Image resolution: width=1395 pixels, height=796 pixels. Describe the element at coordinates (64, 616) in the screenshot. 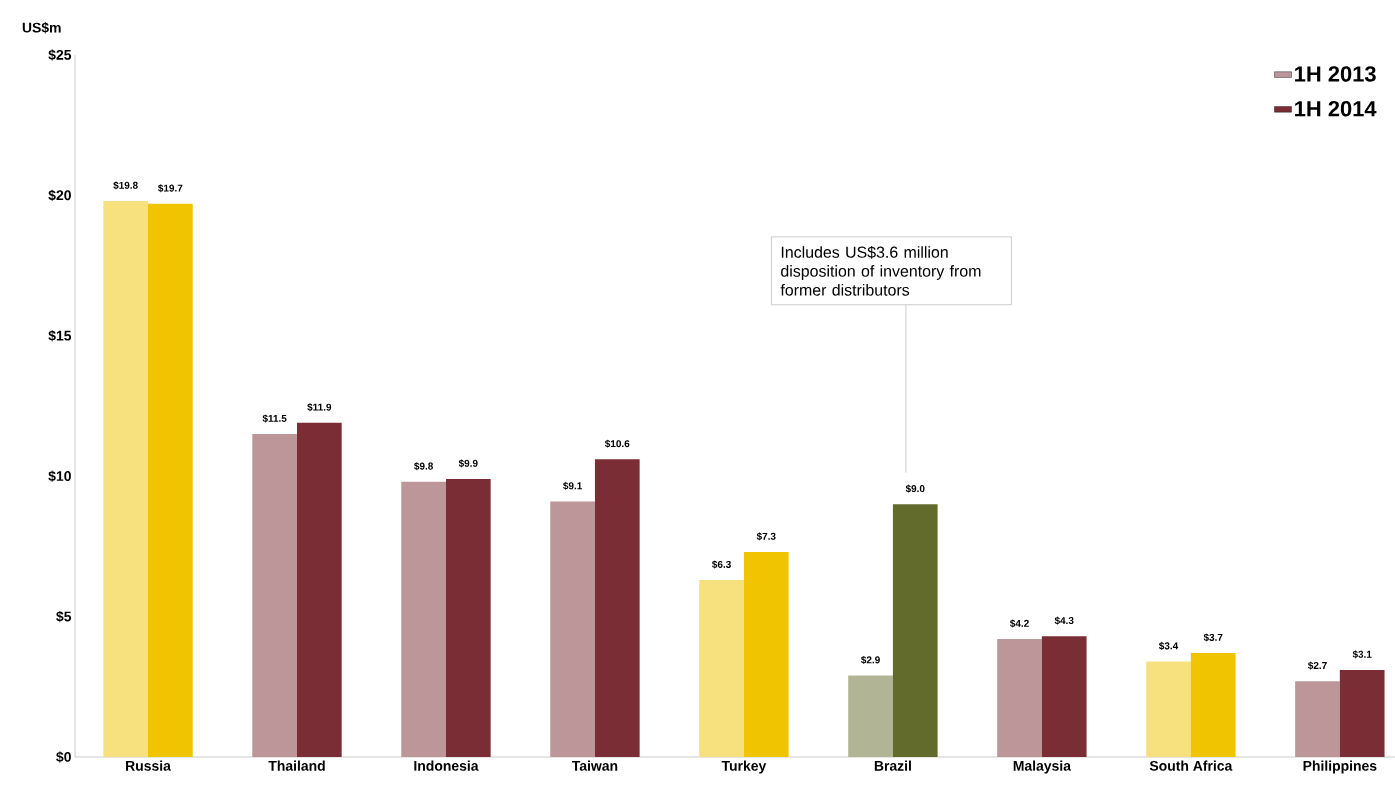

I see `y-tick-label: $5` at that location.